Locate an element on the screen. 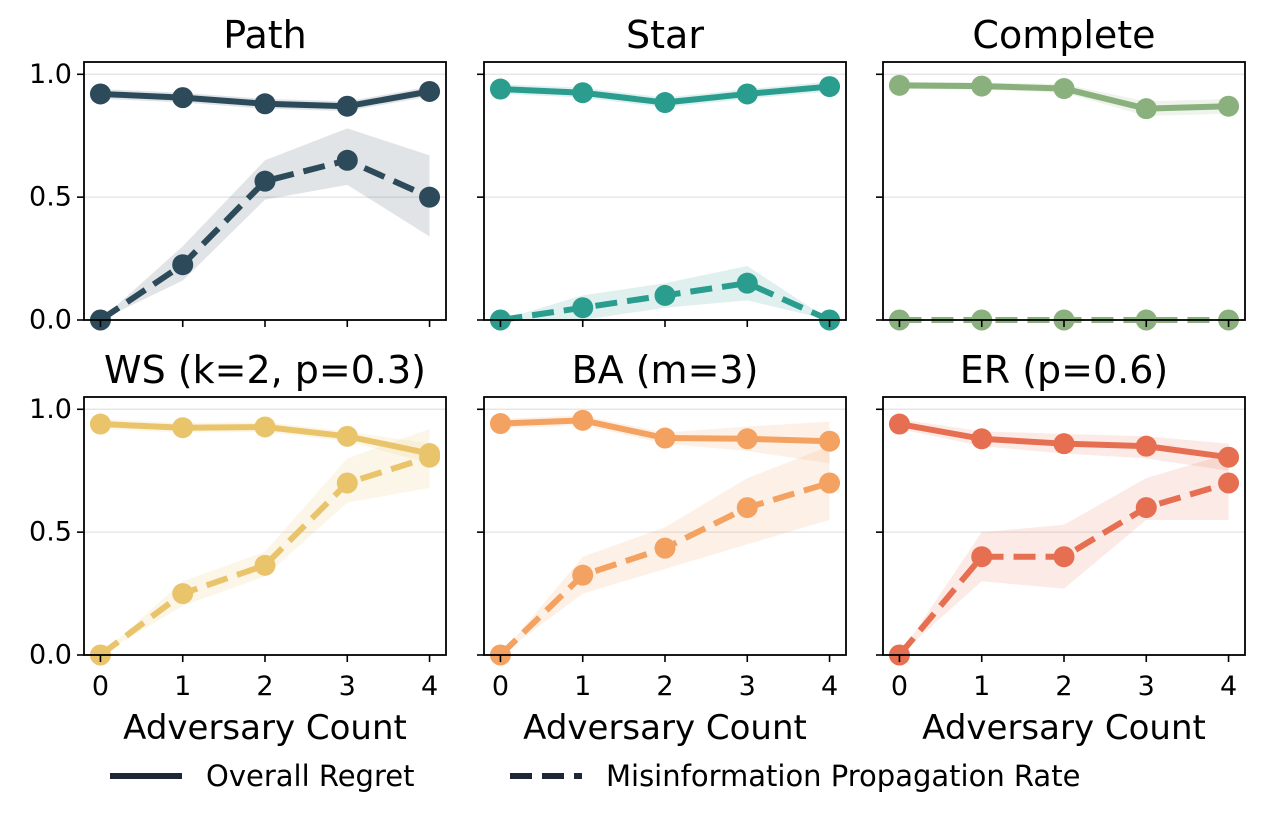 Image resolution: width=1261 pixels, height=828 pixels. panel-4-xtick-label-4: 4 is located at coordinates (829, 686).